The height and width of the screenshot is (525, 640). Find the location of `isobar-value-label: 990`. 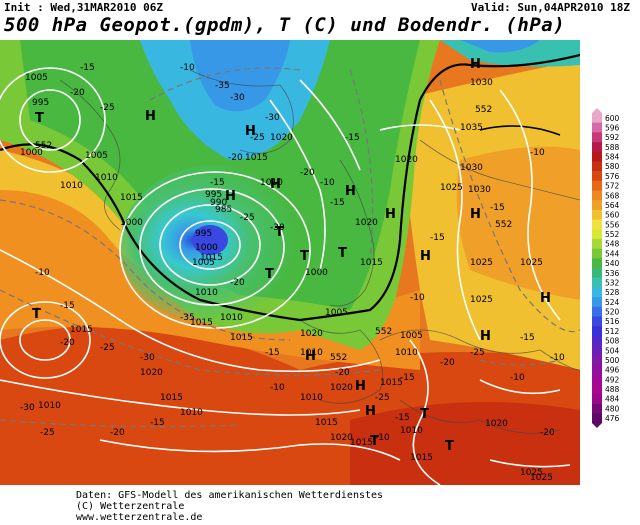

isobar-value-label: 990 is located at coordinates (218, 203).